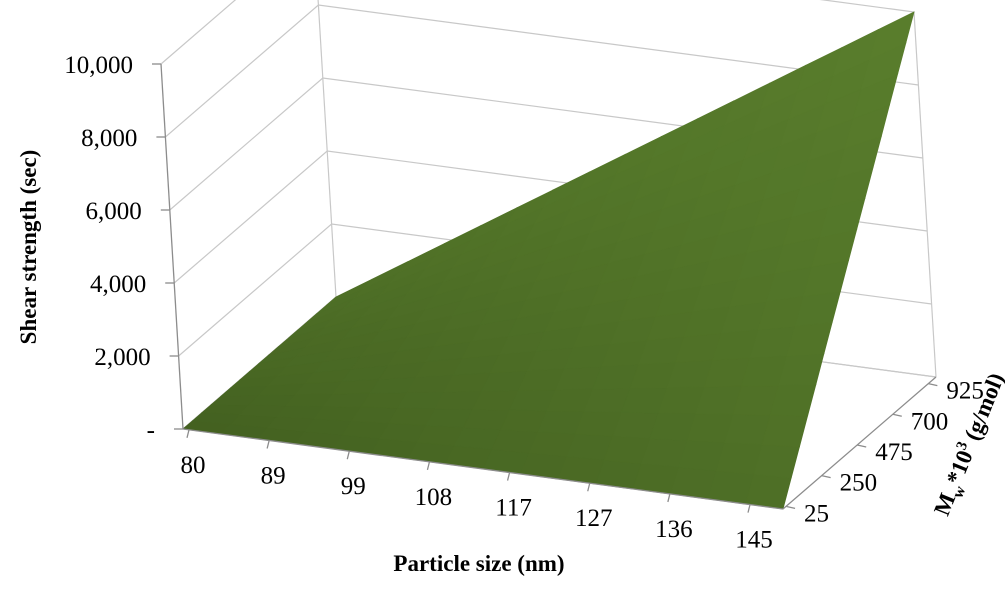 The image size is (1005, 590). What do you see at coordinates (513, 508) in the screenshot?
I see `x-tick-label: 117` at bounding box center [513, 508].